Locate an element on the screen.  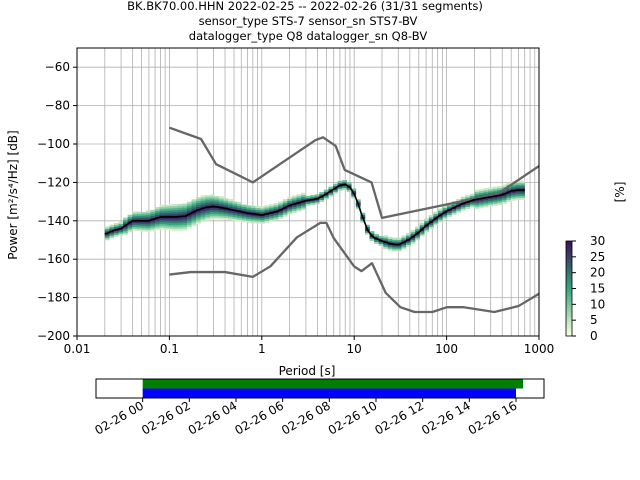
mode-line-group is located at coordinates (314, 214).